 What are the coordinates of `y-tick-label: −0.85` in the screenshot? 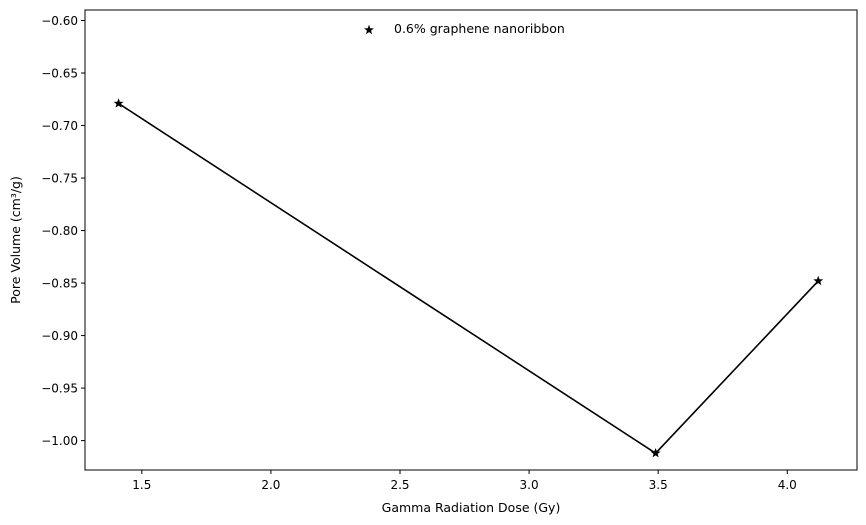 It's located at (59, 284).